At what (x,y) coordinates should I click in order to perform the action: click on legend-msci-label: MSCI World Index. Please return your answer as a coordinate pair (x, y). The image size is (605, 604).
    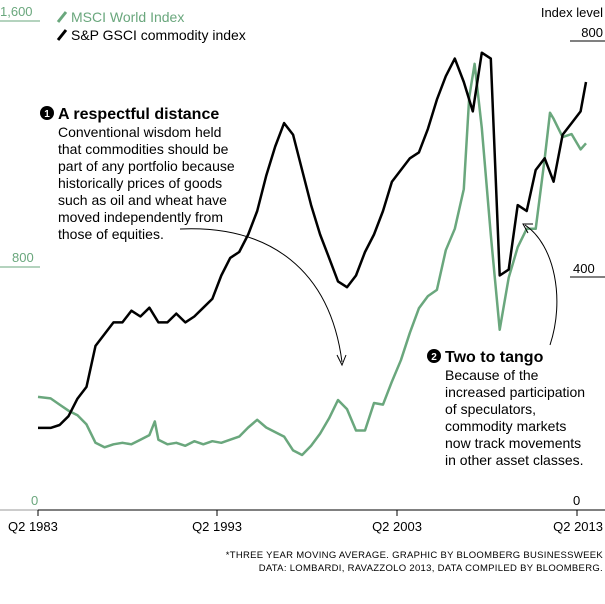
    Looking at the image, I should click on (127, 17).